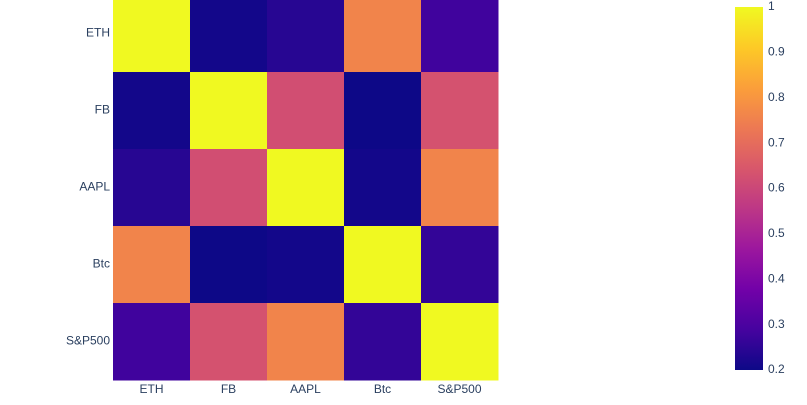 This screenshot has height=405, width=807. Describe the element at coordinates (749, 188) in the screenshot. I see `colorbar` at that location.